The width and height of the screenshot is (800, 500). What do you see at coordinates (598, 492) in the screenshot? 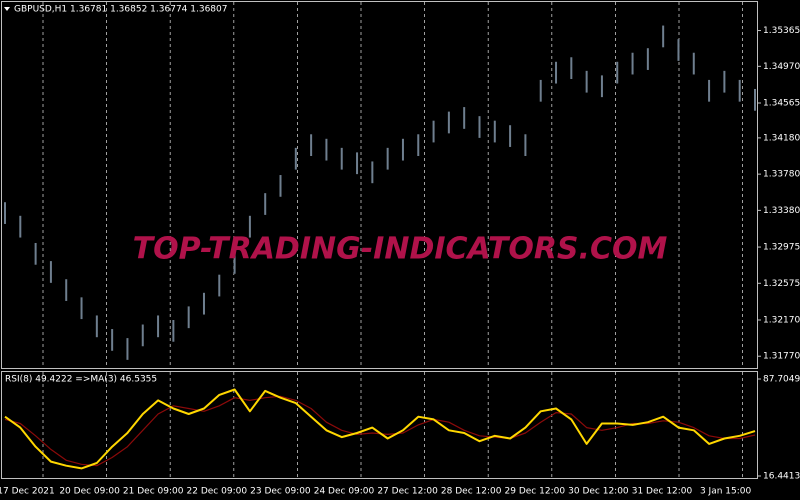
I see `x-tick-label: 30 Dec 12:00` at bounding box center [598, 492].